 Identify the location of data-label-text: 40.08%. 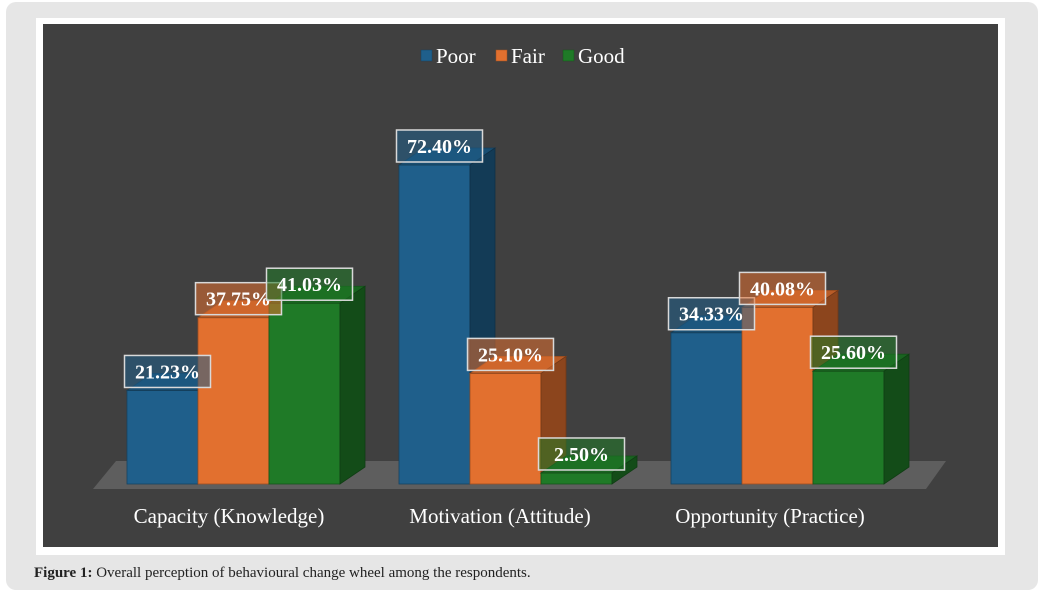
(782, 289).